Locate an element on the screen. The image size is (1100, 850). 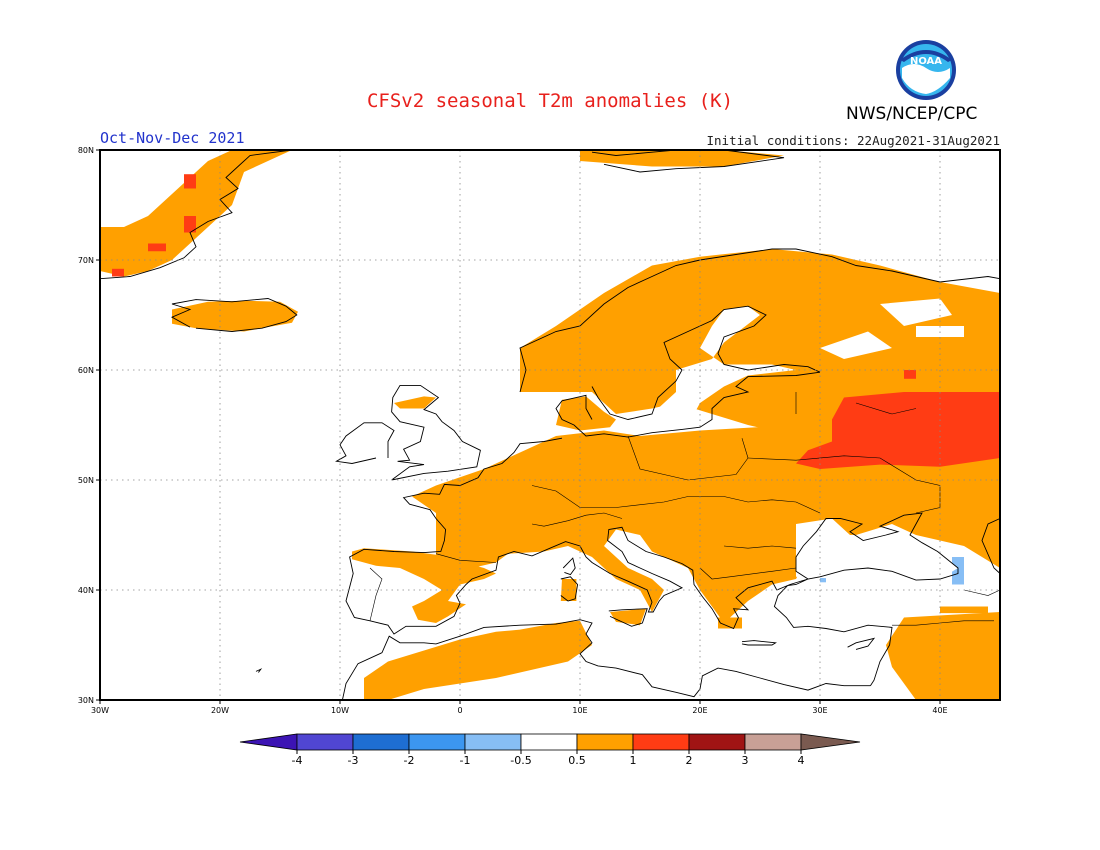
colorbar-label: 2 is located at coordinates (689, 760).